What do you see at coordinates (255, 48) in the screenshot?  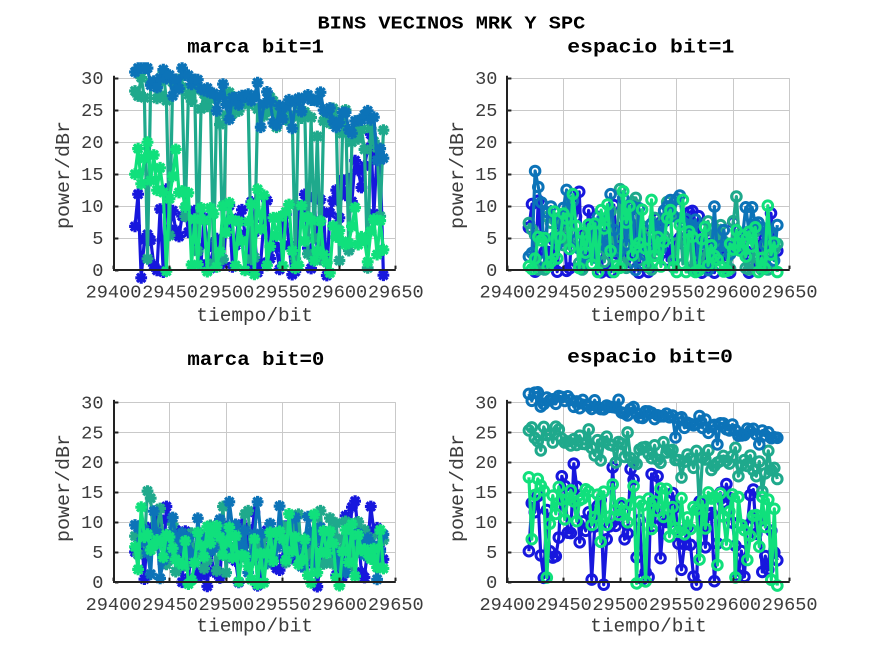 I see `svg-text: marca bit=1` at bounding box center [255, 48].